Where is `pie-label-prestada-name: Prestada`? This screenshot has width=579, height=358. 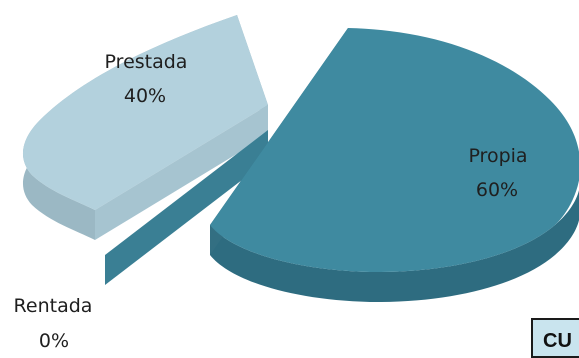
pie-label-prestada-name: Prestada is located at coordinates (146, 62).